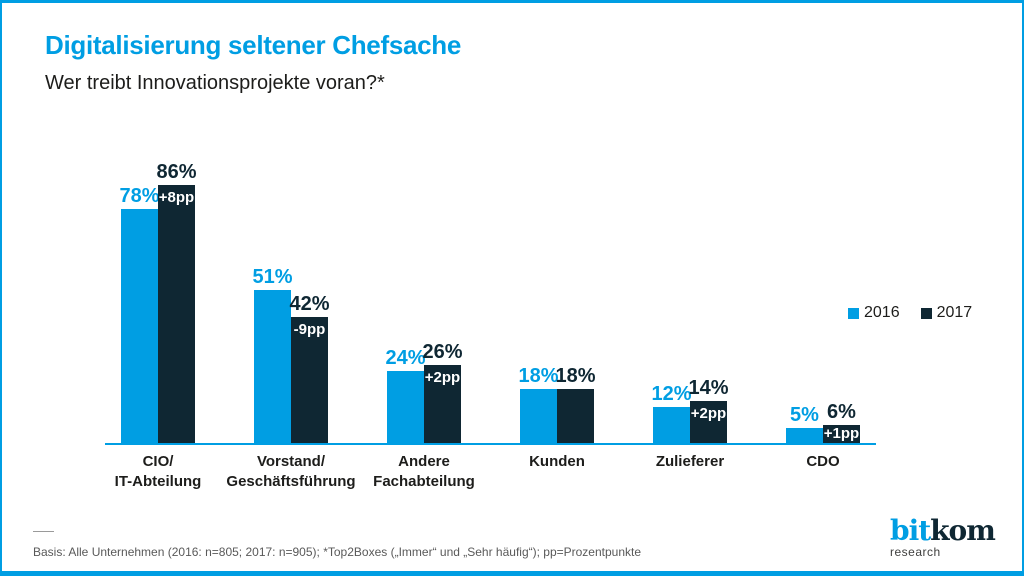 Image resolution: width=1024 pixels, height=576 pixels. Describe the element at coordinates (442, 377) in the screenshot. I see `diff-label-2: +2pp` at that location.